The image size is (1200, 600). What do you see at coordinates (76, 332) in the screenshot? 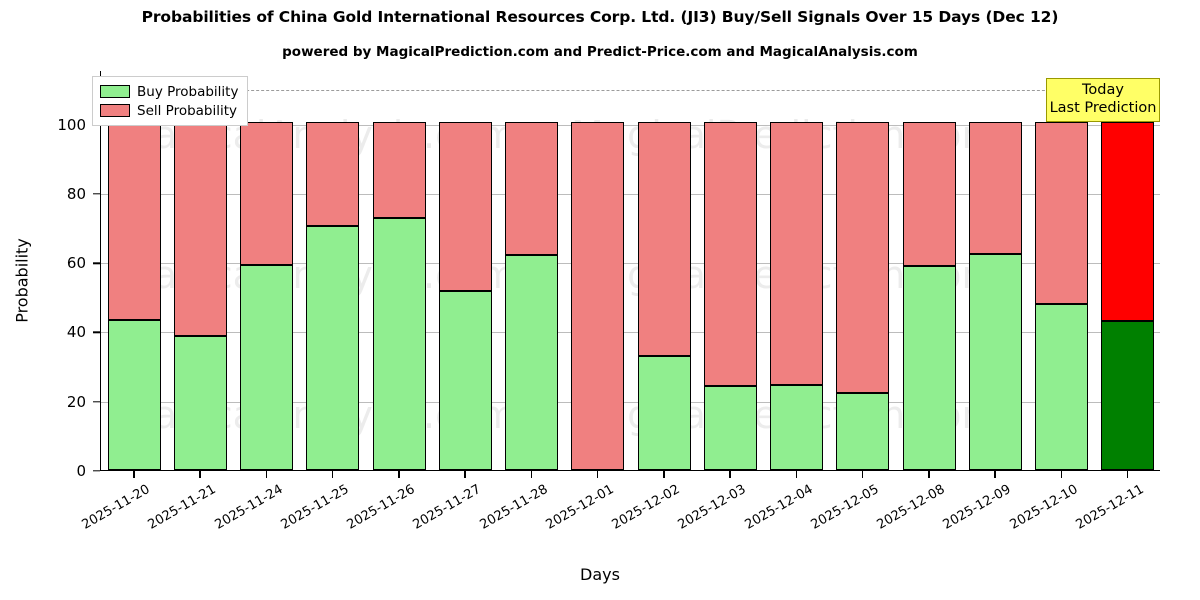
I see `y-tick-label: 40` at bounding box center [76, 332].